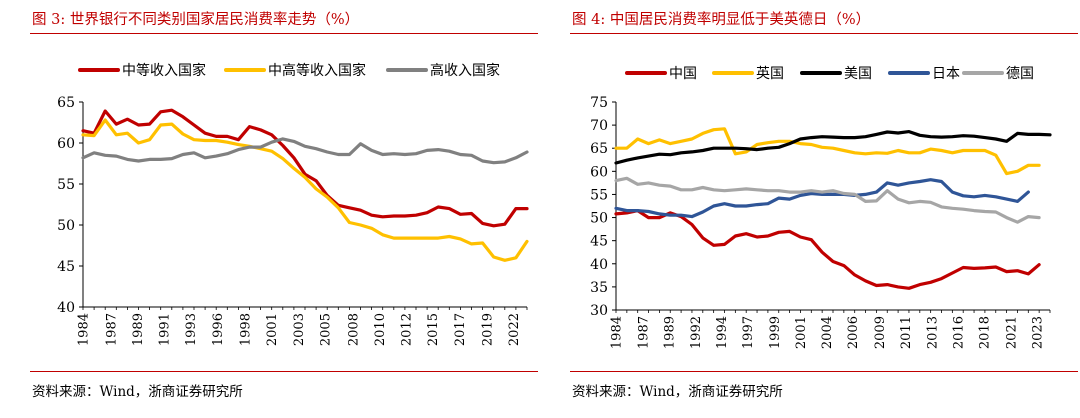 The height and width of the screenshot is (418, 1080). What do you see at coordinates (488, 329) in the screenshot?
I see `x-tick-label: 2019` at bounding box center [488, 329].